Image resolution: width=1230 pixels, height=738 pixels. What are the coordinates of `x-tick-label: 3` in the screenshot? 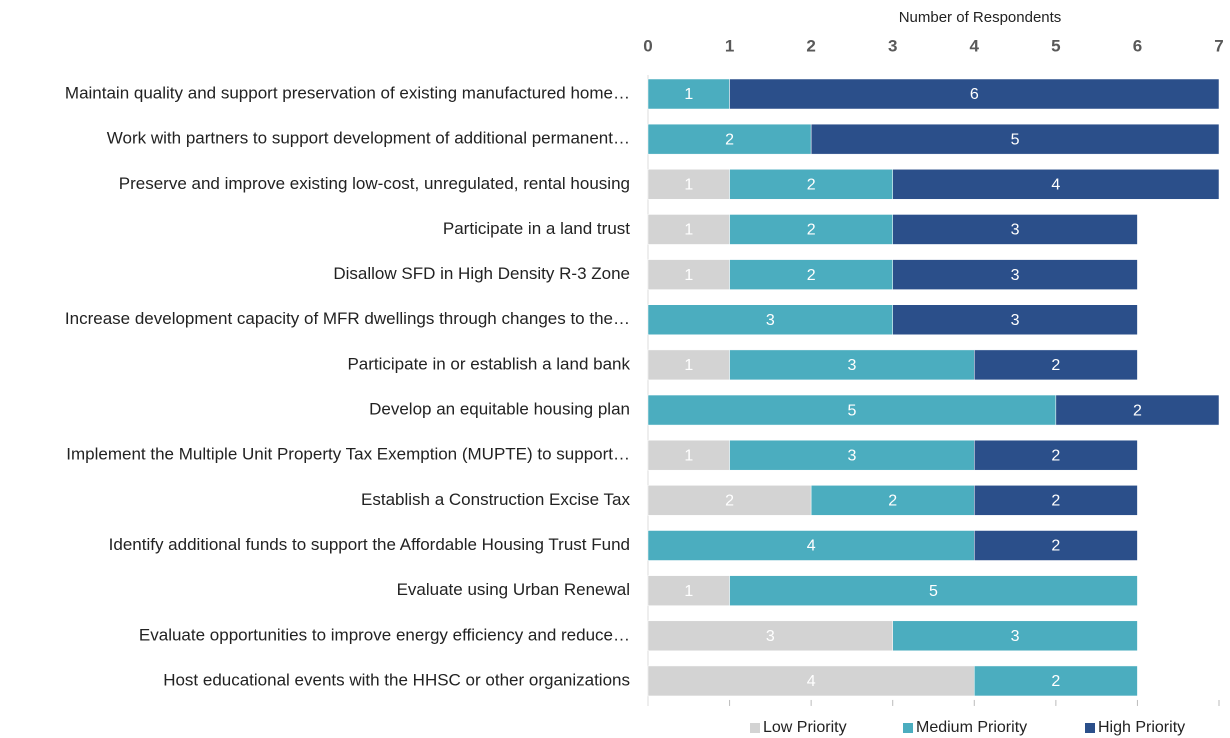 It's located at (892, 45).